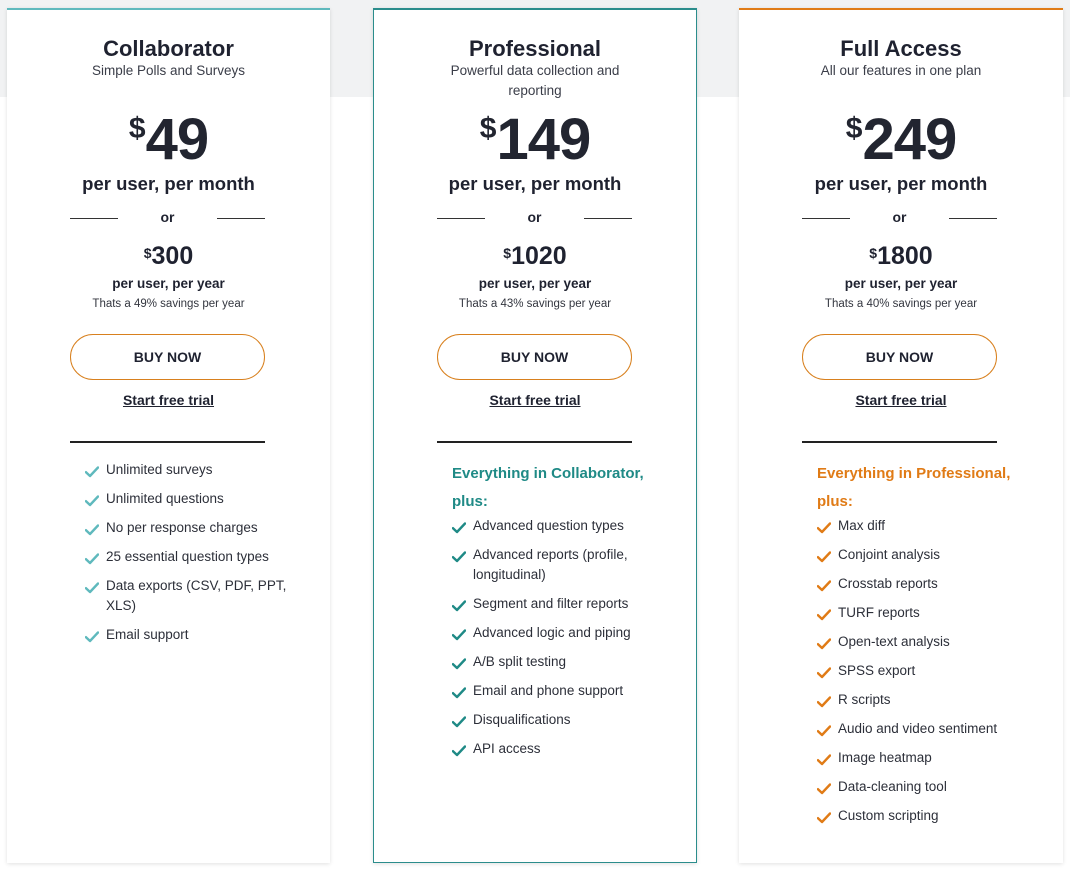 This screenshot has width=1070, height=869. I want to click on feature-item: A/B split testing, so click(559, 662).